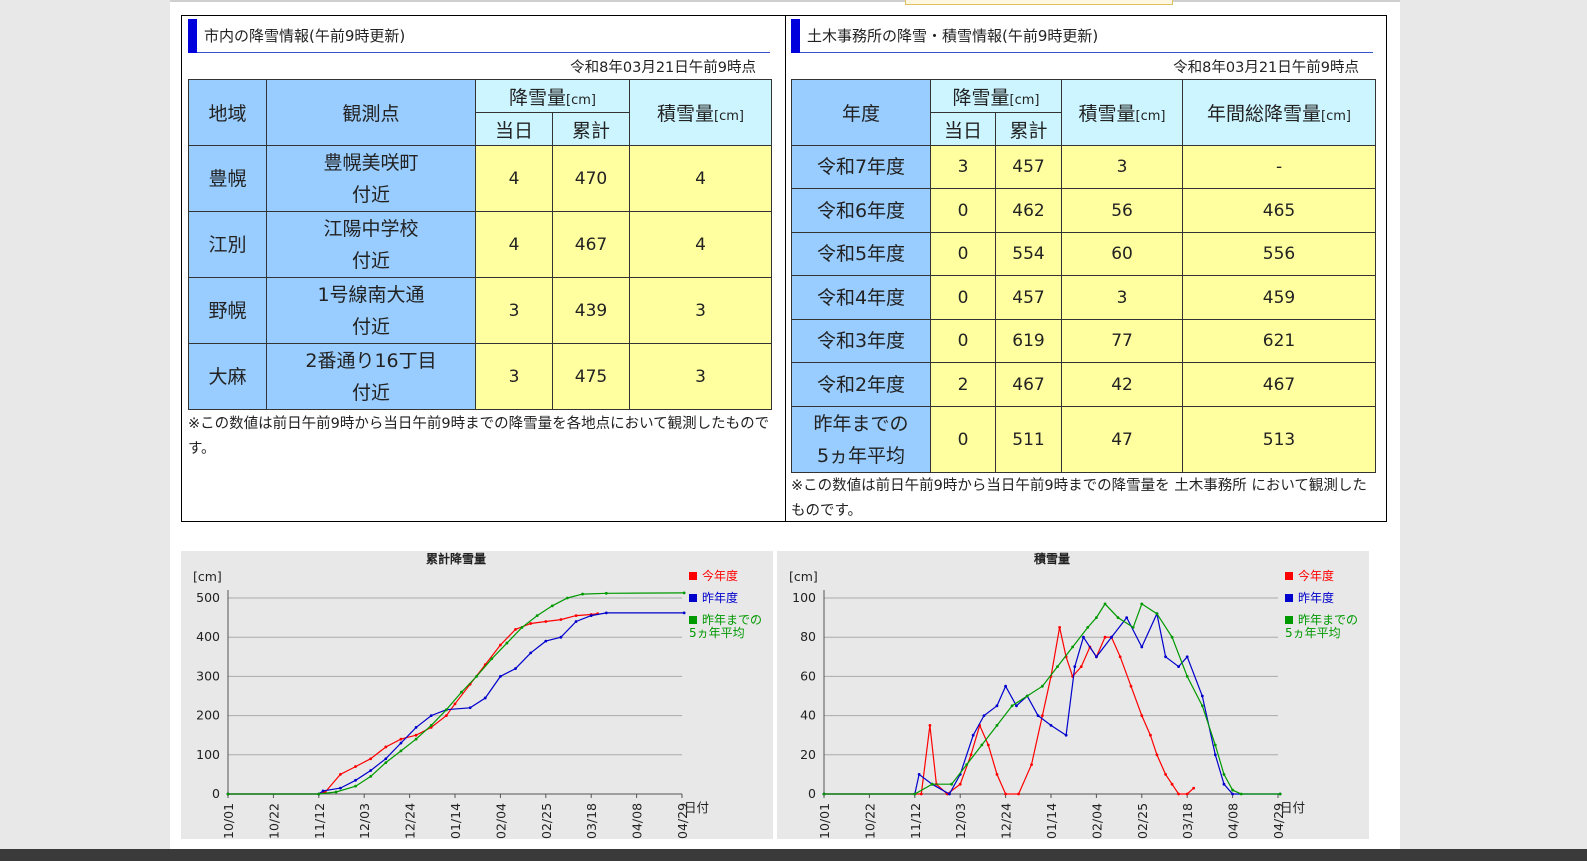 The width and height of the screenshot is (1587, 861). I want to click on annual-cell: 467, so click(1279, 384).